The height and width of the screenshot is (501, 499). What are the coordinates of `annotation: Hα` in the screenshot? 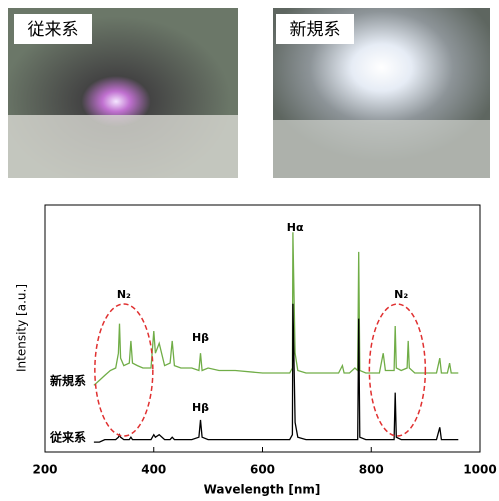 It's located at (295, 227).